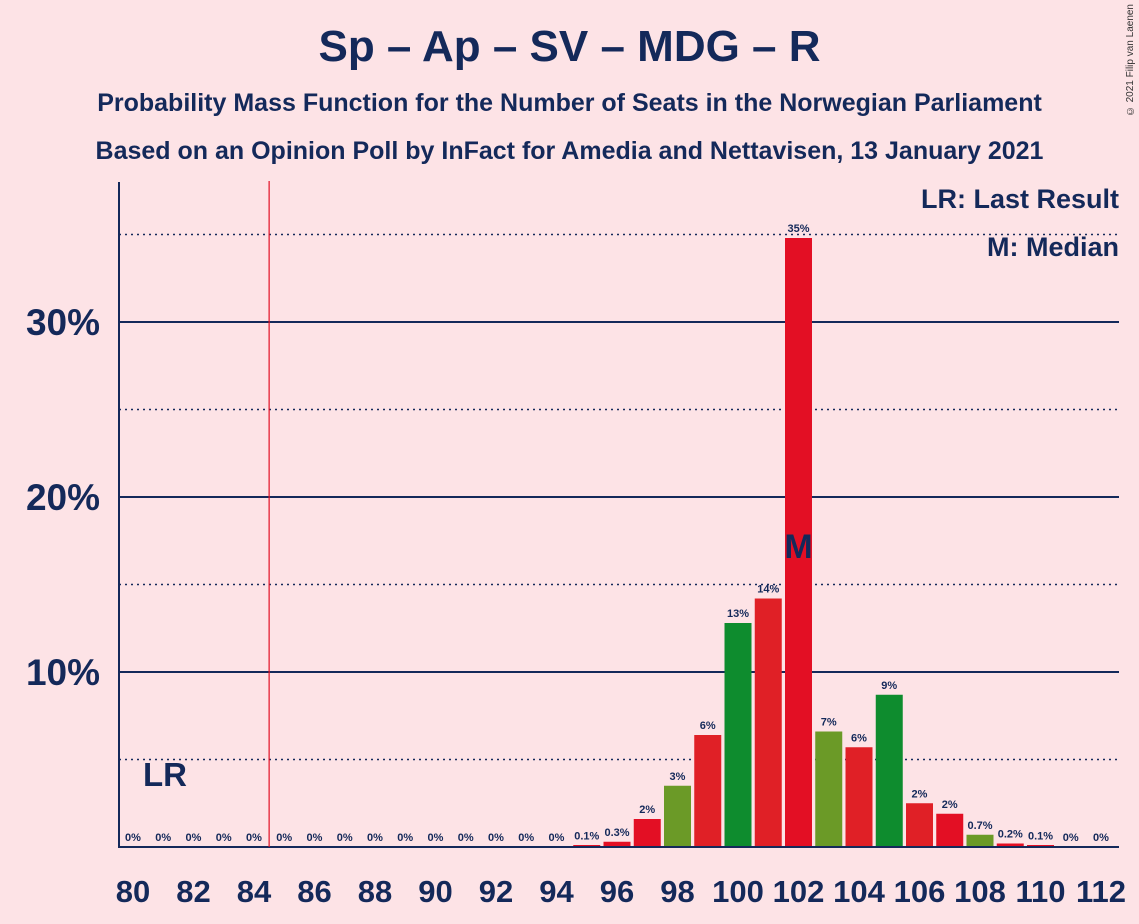  What do you see at coordinates (798, 229) in the screenshot?
I see `bar-value-label: 35%` at bounding box center [798, 229].